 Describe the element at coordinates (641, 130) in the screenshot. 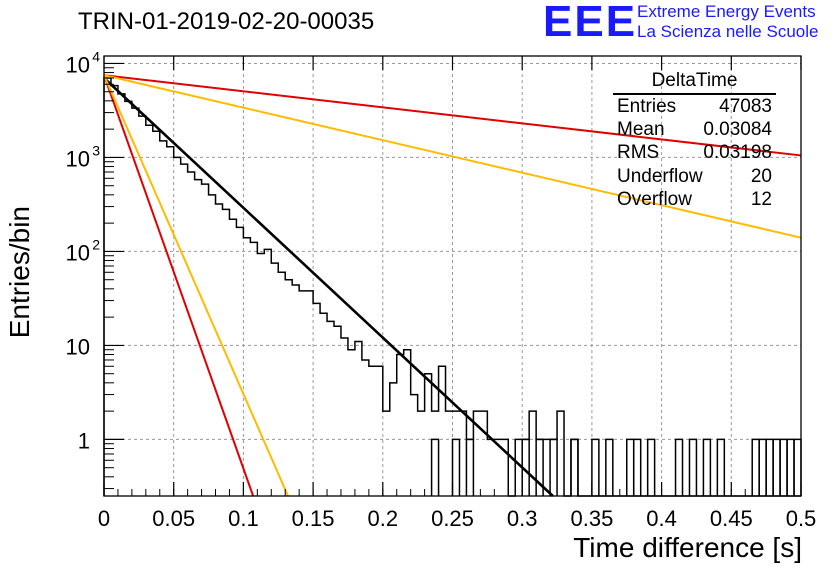

I see `stats-label: Mean` at that location.